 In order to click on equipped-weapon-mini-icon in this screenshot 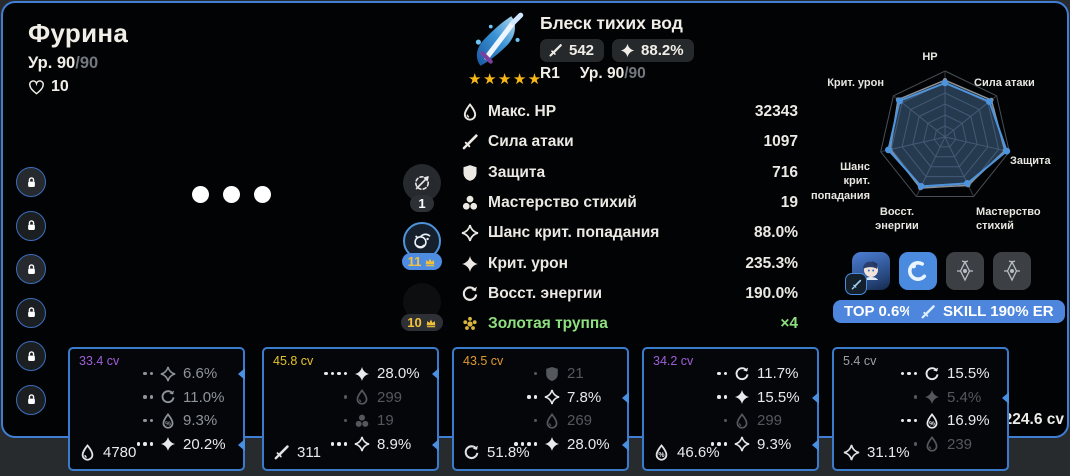, I will do `click(856, 284)`.